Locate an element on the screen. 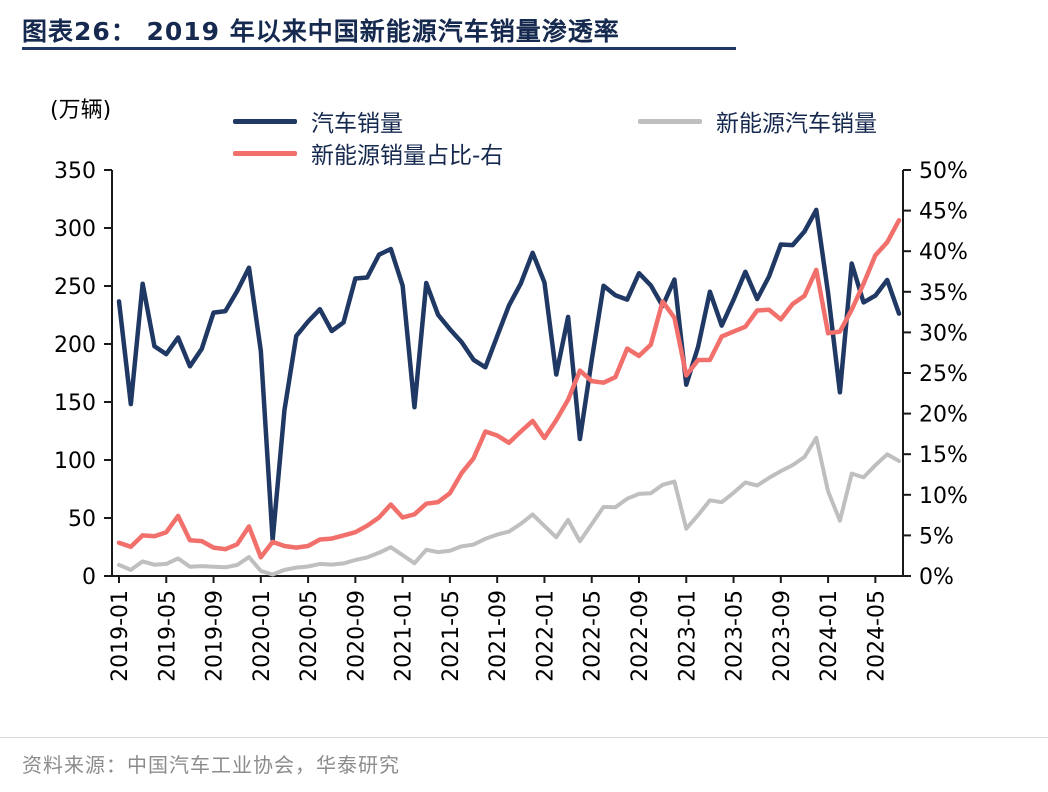 The width and height of the screenshot is (1048, 792). title-underline is located at coordinates (379, 48).